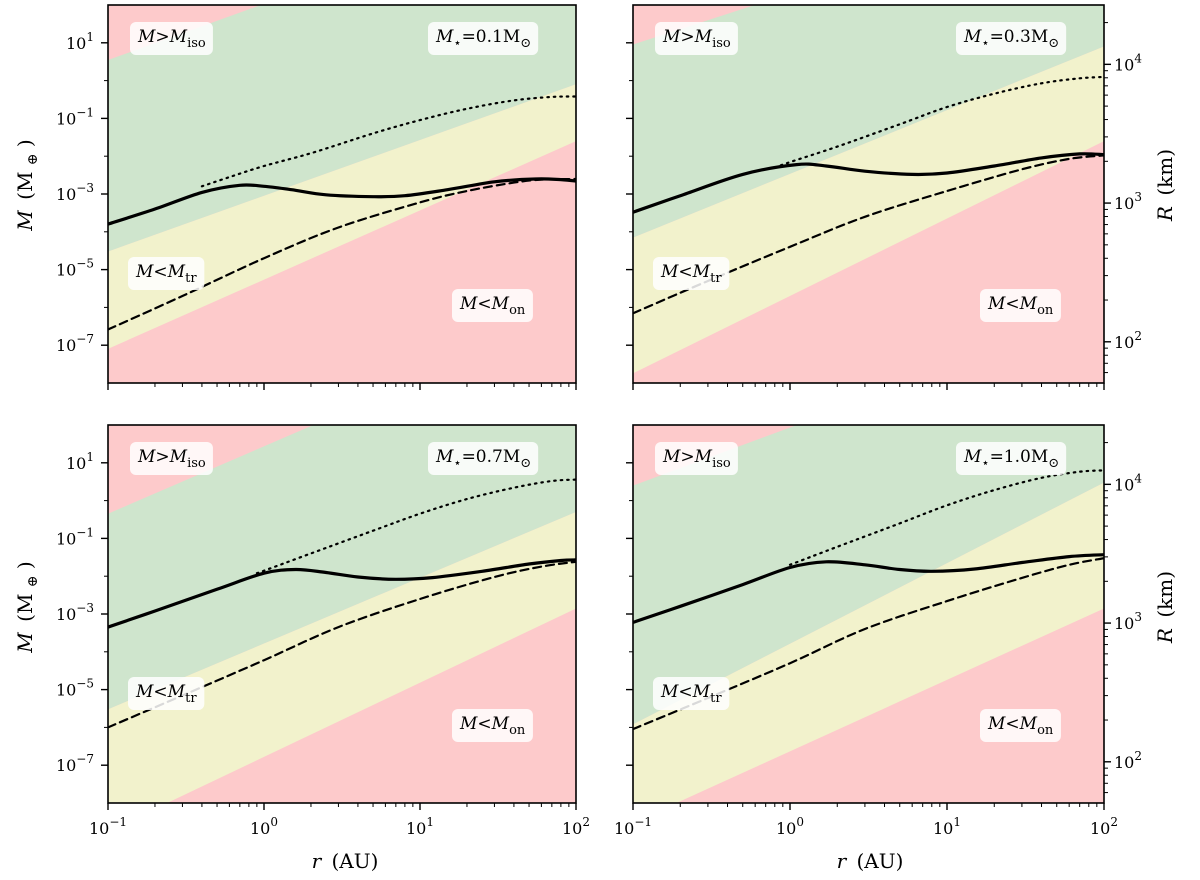 The image size is (1200, 880). I want to click on star-mass-label: M⋆=0.1M⊙, so click(483, 38).